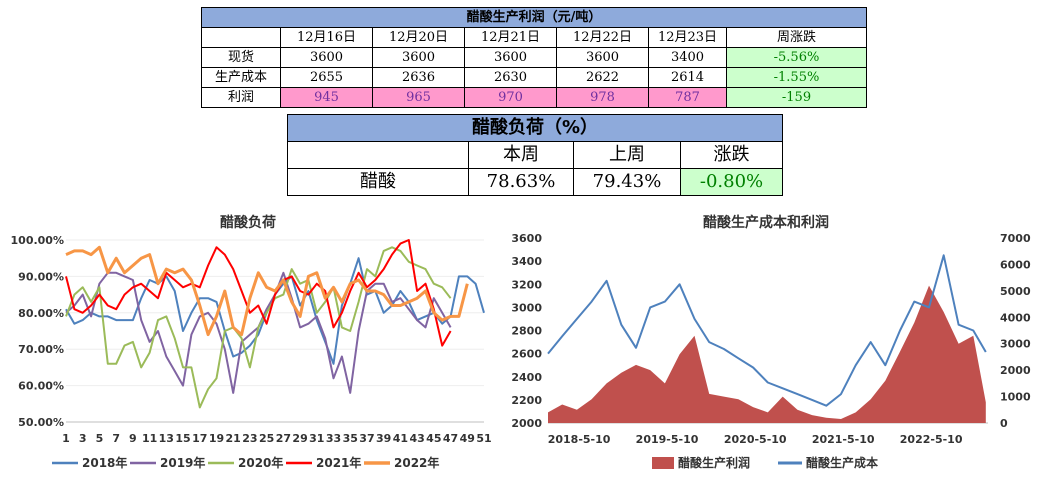 The image size is (1046, 484). What do you see at coordinates (526, 400) in the screenshot?
I see `left-y-tick-label: 2200` at bounding box center [526, 400].